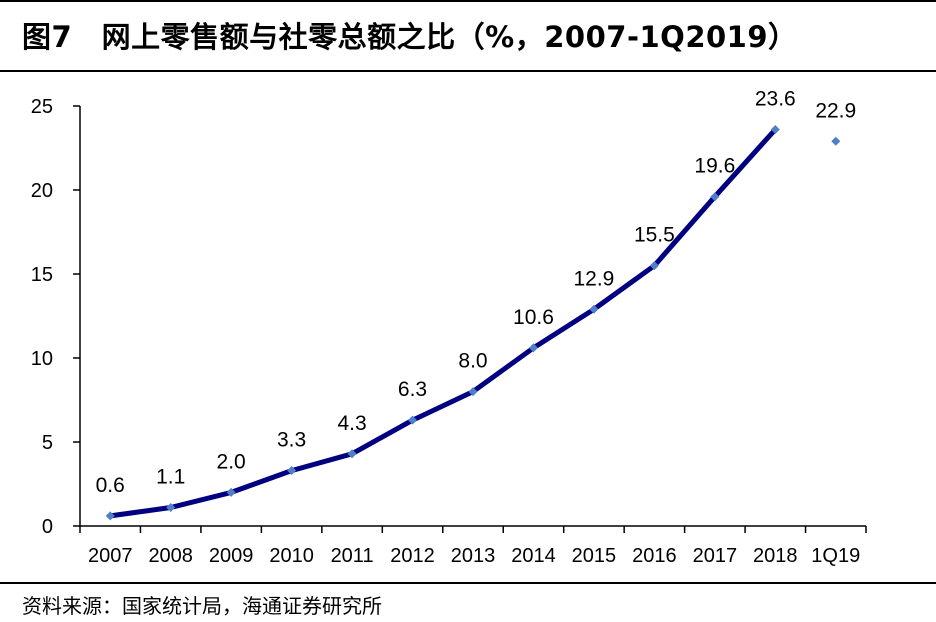 The height and width of the screenshot is (622, 936). I want to click on source-note: 资料来源：国家统计局，海通证券研究所, so click(202, 606).